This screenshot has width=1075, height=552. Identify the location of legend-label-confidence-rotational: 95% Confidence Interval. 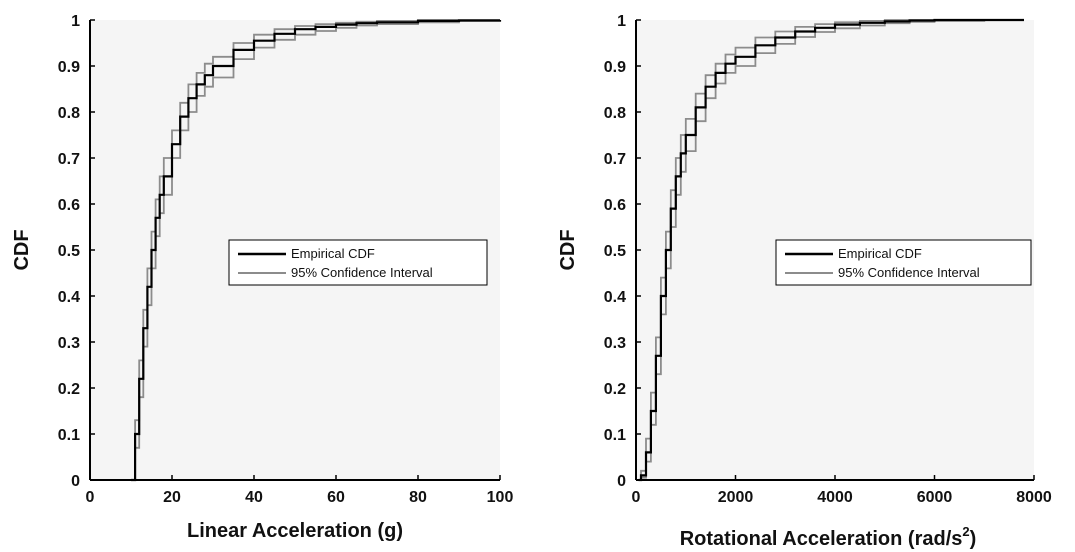
(909, 272).